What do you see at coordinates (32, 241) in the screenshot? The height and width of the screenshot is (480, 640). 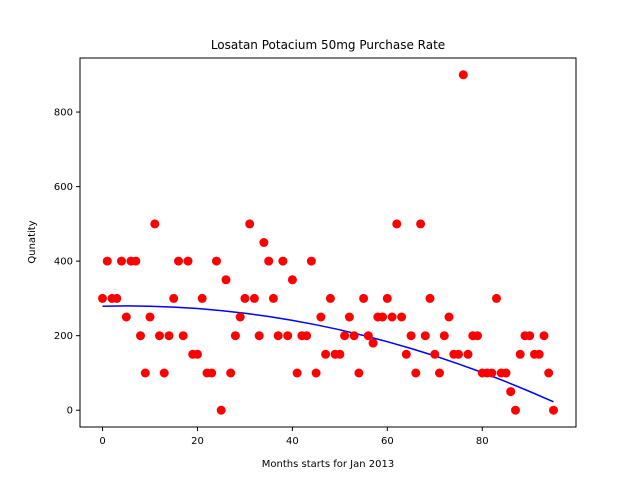 I see `y-axis-label: Qunatity` at bounding box center [32, 241].